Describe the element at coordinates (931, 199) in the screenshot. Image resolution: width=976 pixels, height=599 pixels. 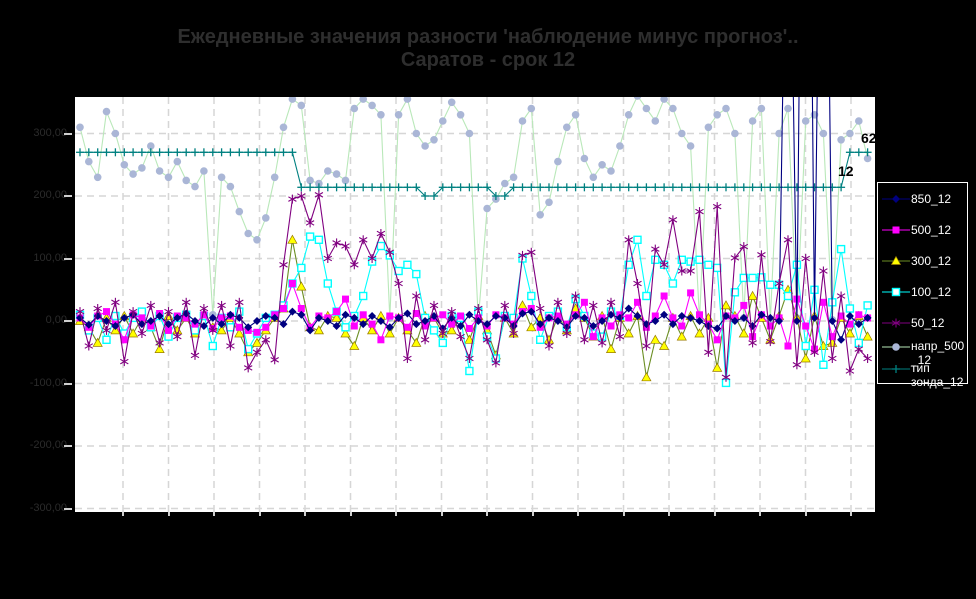
I see `legend-label: 850_12` at that location.